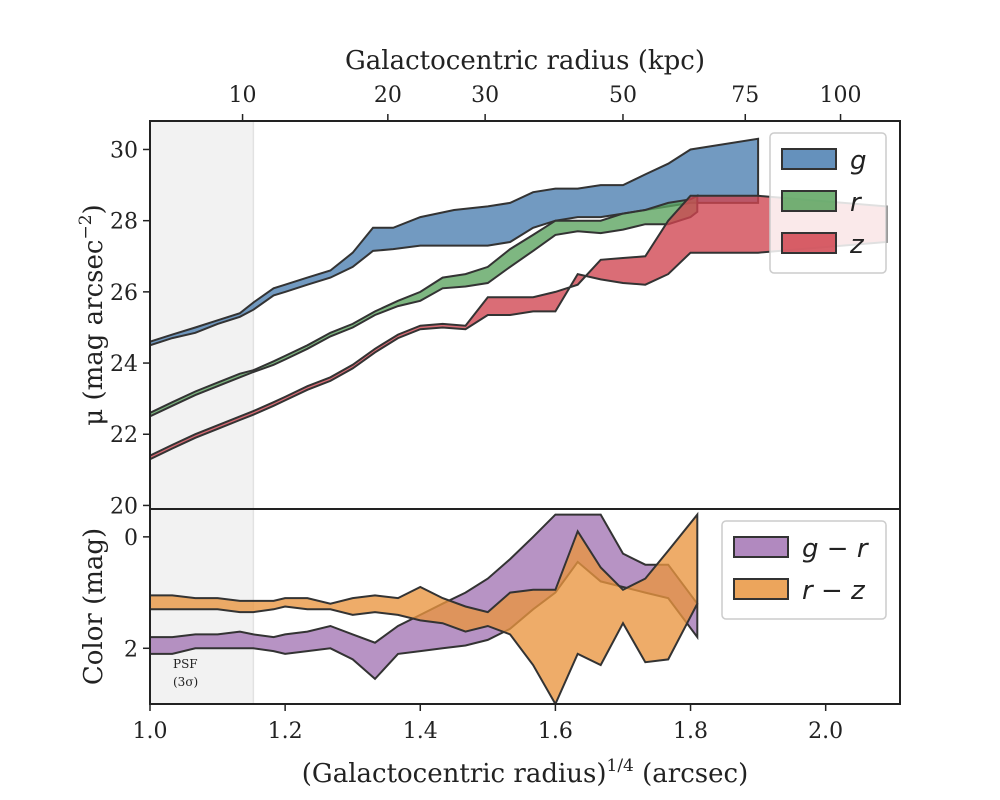  What do you see at coordinates (836, 549) in the screenshot?
I see `legend-label: g − r` at bounding box center [836, 549].